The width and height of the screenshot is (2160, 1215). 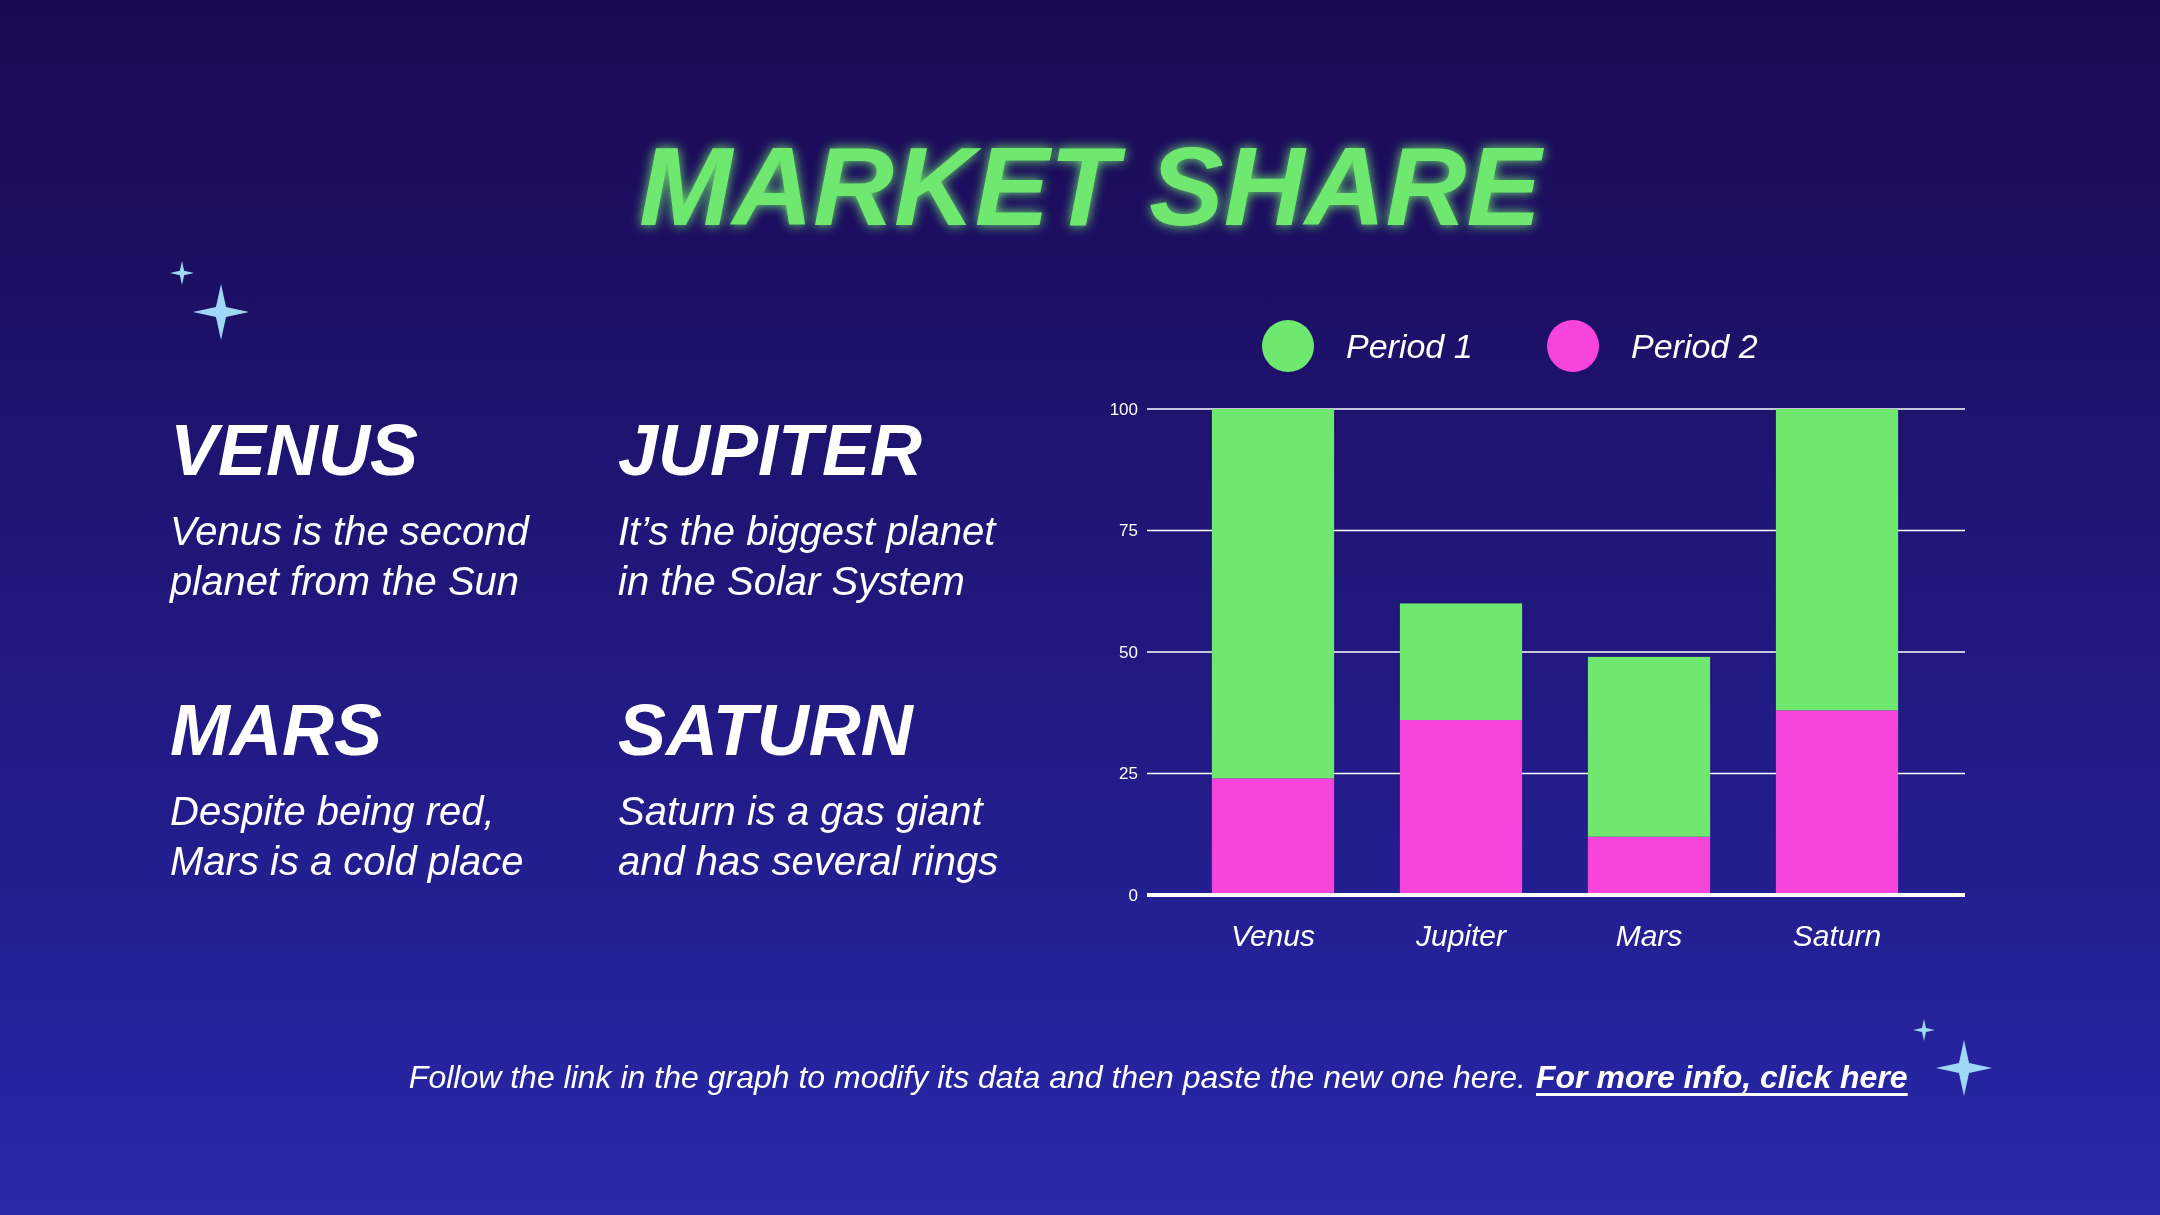 I want to click on y-tick-label: 100, so click(x=1123, y=409).